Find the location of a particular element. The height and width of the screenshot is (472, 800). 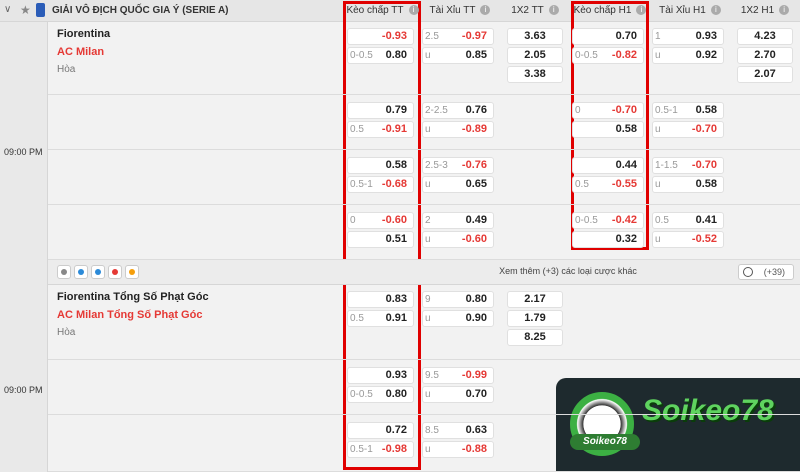

odds-box: u 0.58 is located at coordinates (688, 184).